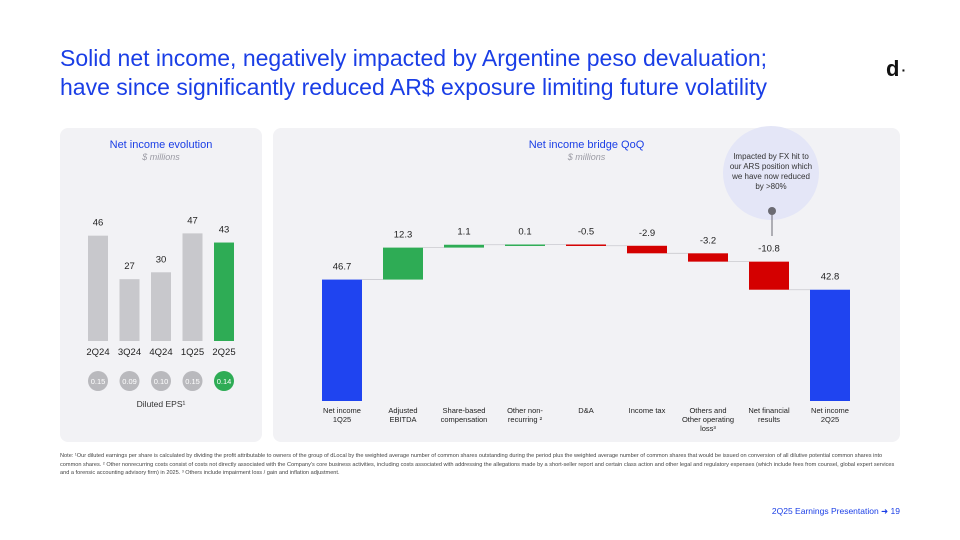  What do you see at coordinates (161, 404) in the screenshot?
I see `eps-caption: Diluted EPS¹` at bounding box center [161, 404].